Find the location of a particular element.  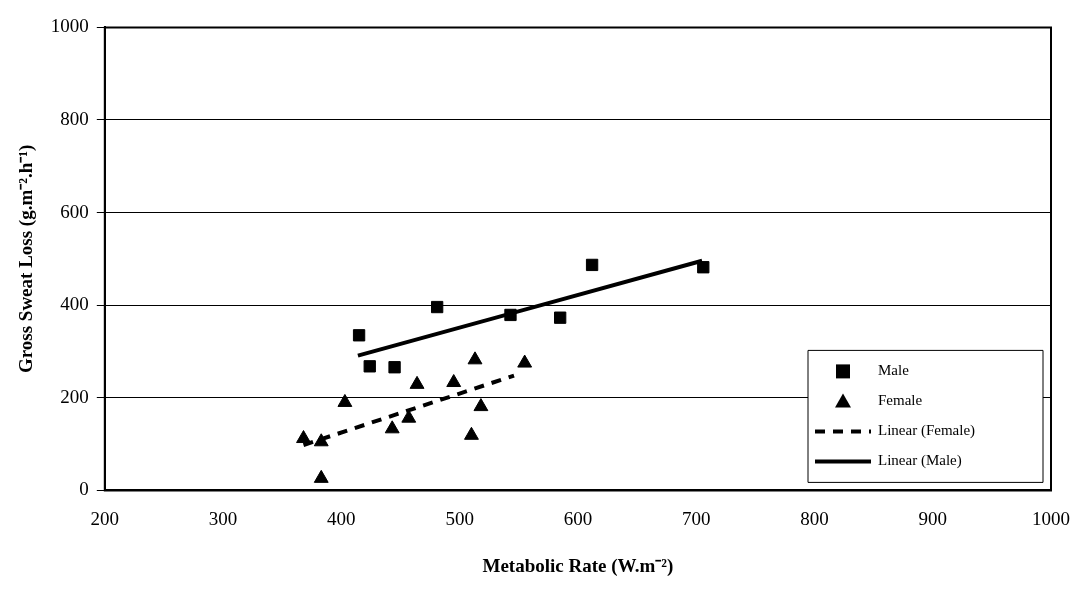

x-tick-label: 200 is located at coordinates (105, 518).